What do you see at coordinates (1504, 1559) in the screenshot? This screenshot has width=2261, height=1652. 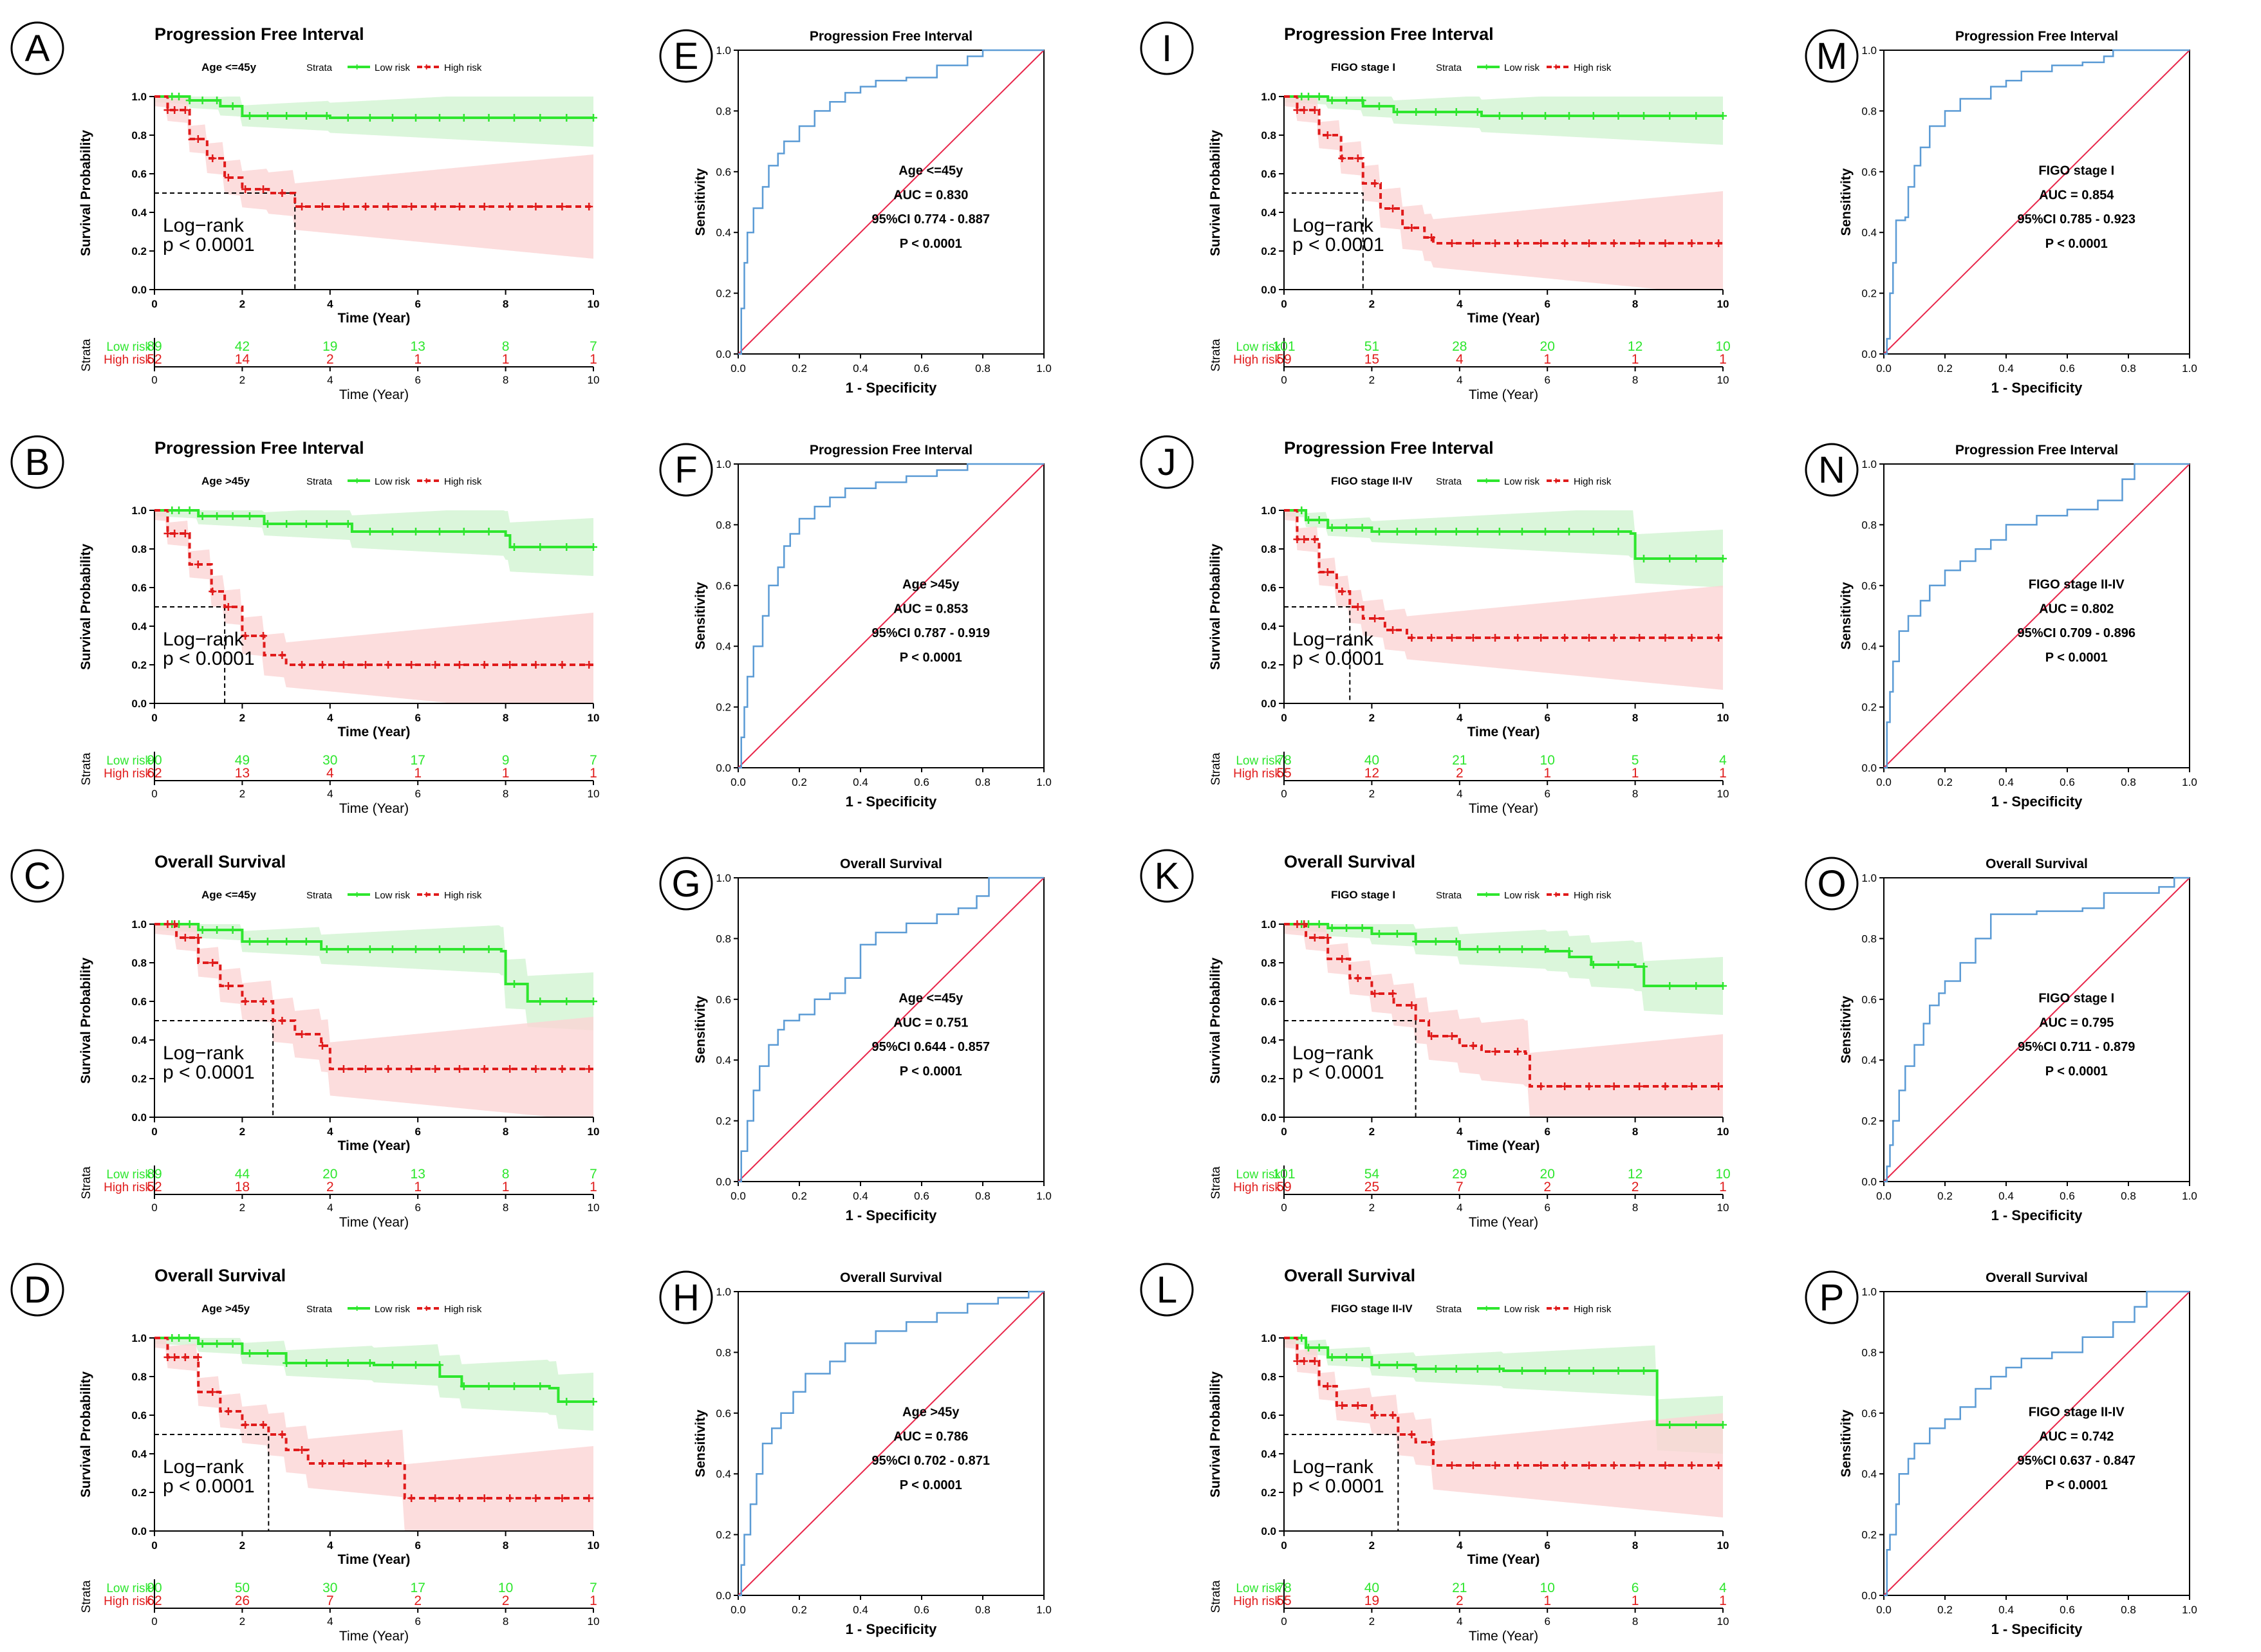 I see `km-x-axis-title: Time (Year)` at bounding box center [1504, 1559].